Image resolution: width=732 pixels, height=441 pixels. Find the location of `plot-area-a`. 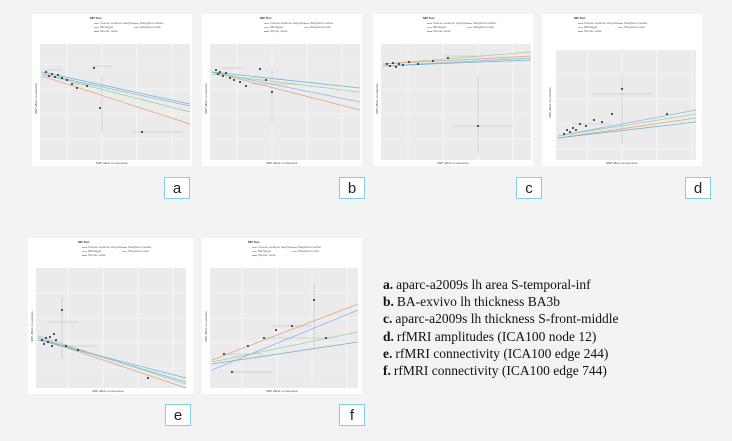

plot-area-a is located at coordinates (115, 102).